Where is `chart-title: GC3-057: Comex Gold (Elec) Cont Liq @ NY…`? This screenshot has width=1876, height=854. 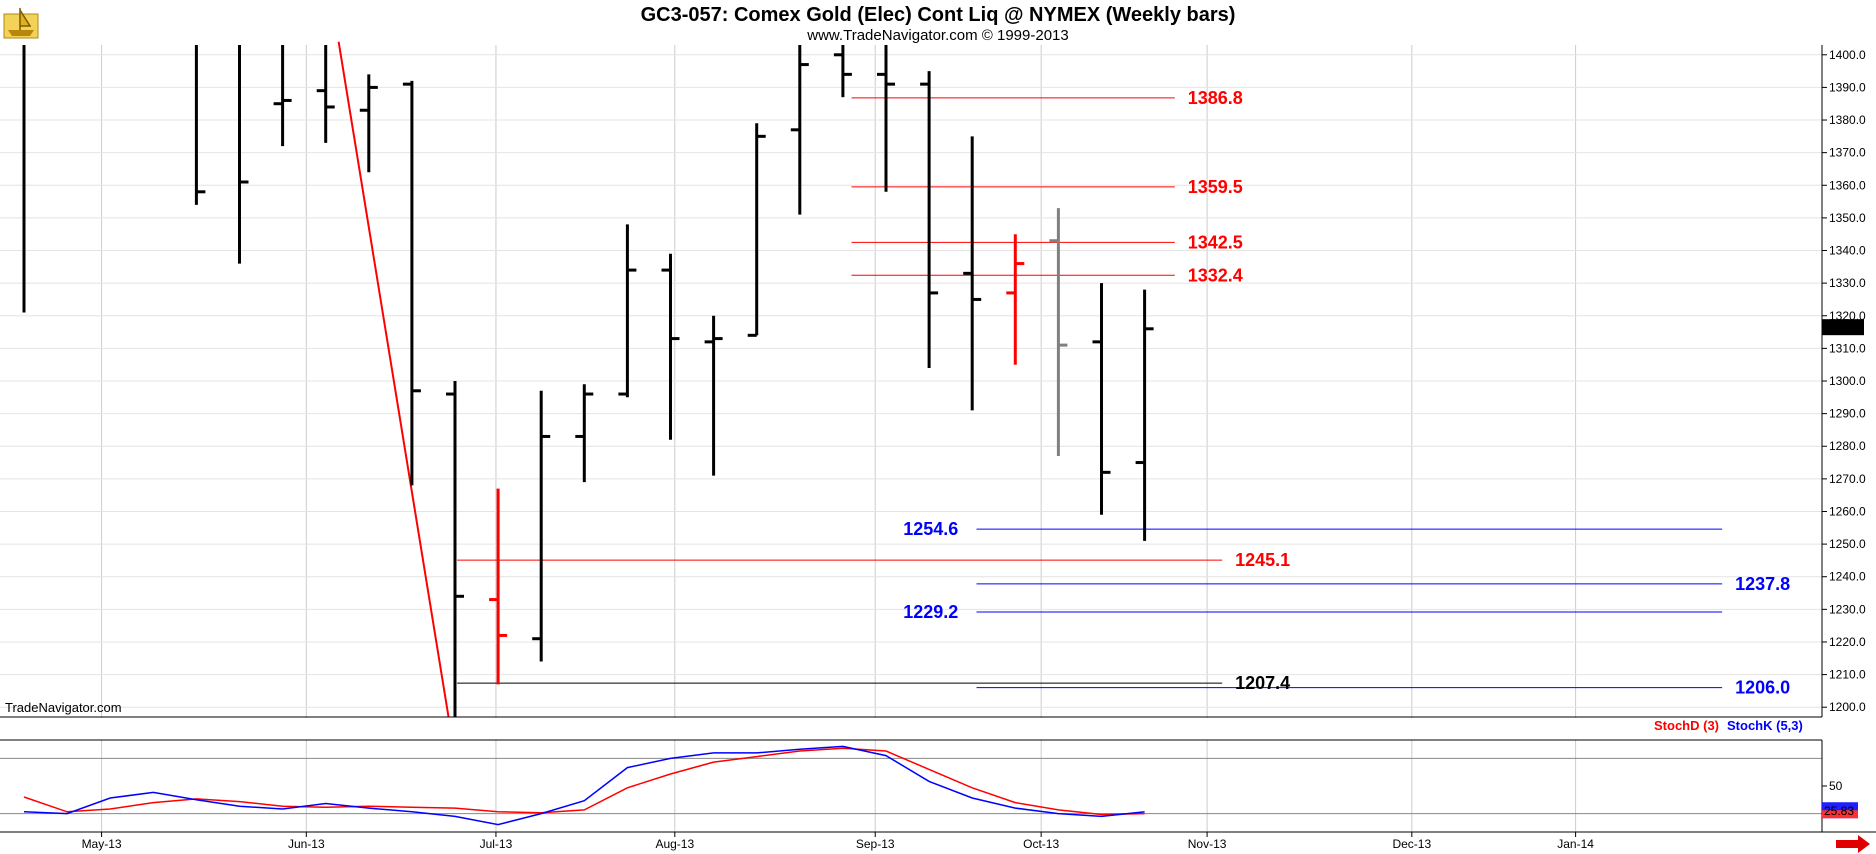
chart-title: GC3-057: Comex Gold (Elec) Cont Liq @ NY… is located at coordinates (938, 15).